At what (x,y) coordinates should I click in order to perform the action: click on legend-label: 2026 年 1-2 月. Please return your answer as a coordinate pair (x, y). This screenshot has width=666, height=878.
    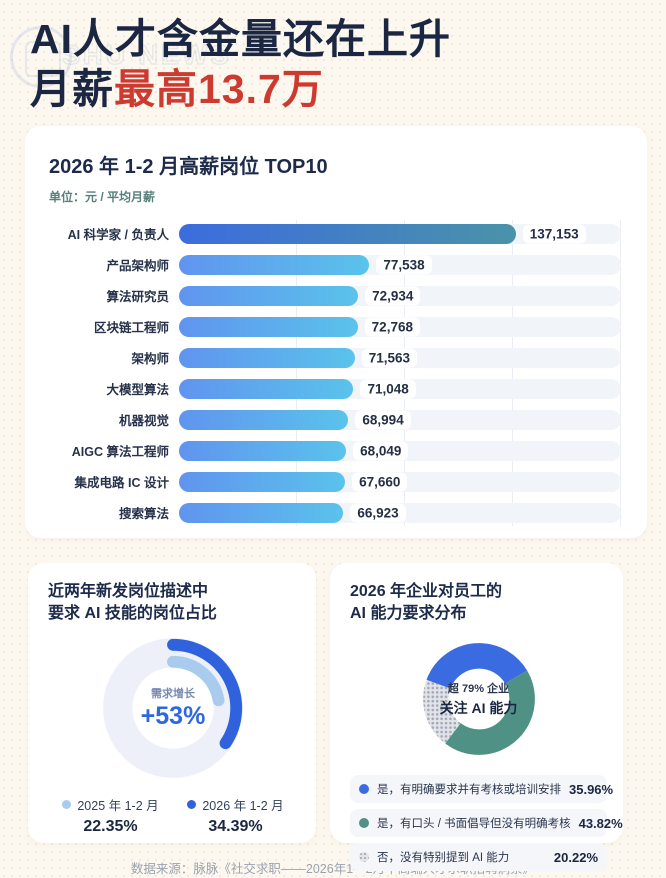
    Looking at the image, I should click on (243, 806).